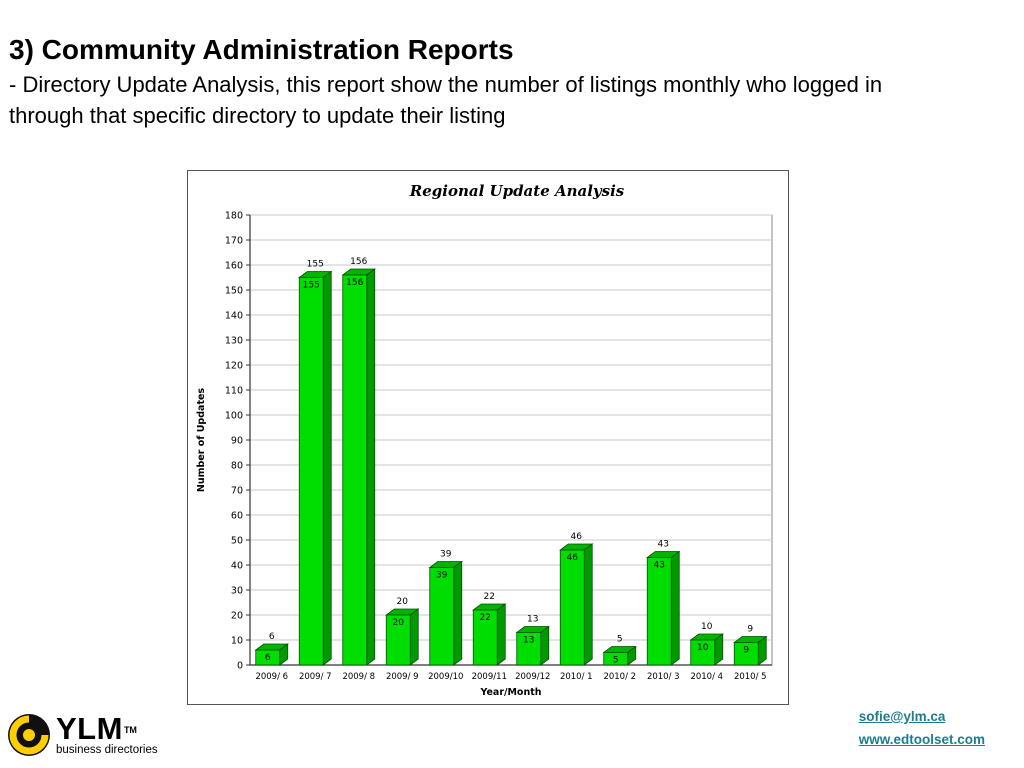 The image size is (1024, 768). What do you see at coordinates (234, 291) in the screenshot?
I see `svg-text: 150` at bounding box center [234, 291].